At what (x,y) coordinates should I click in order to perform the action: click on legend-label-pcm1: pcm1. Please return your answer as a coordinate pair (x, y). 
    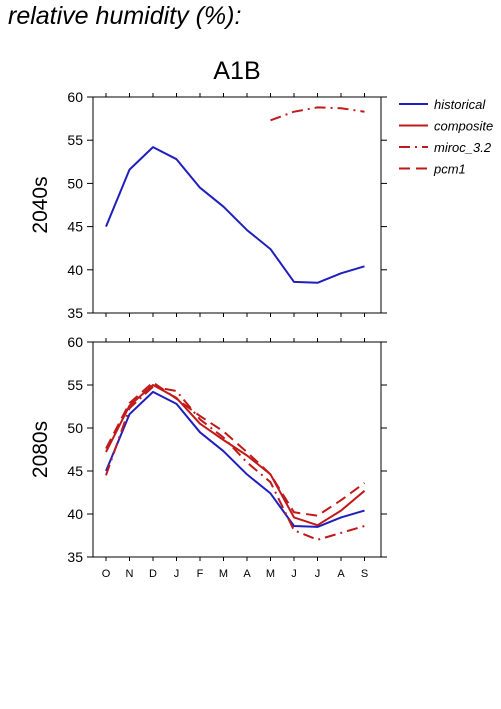
    Looking at the image, I should click on (449, 169).